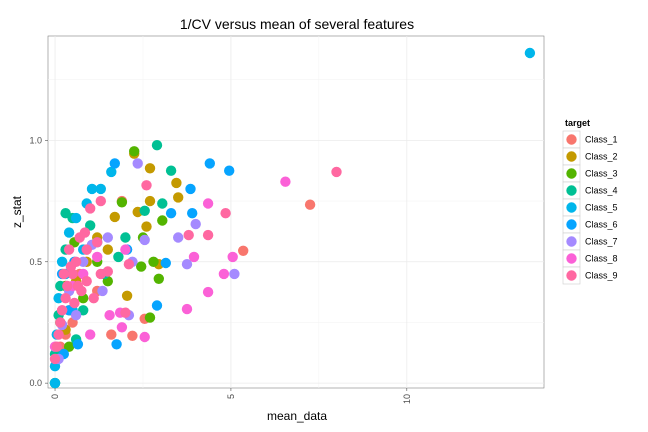 The height and width of the screenshot is (432, 648). Describe the element at coordinates (601, 242) in the screenshot. I see `legend-label-class-7: Class_7` at that location.